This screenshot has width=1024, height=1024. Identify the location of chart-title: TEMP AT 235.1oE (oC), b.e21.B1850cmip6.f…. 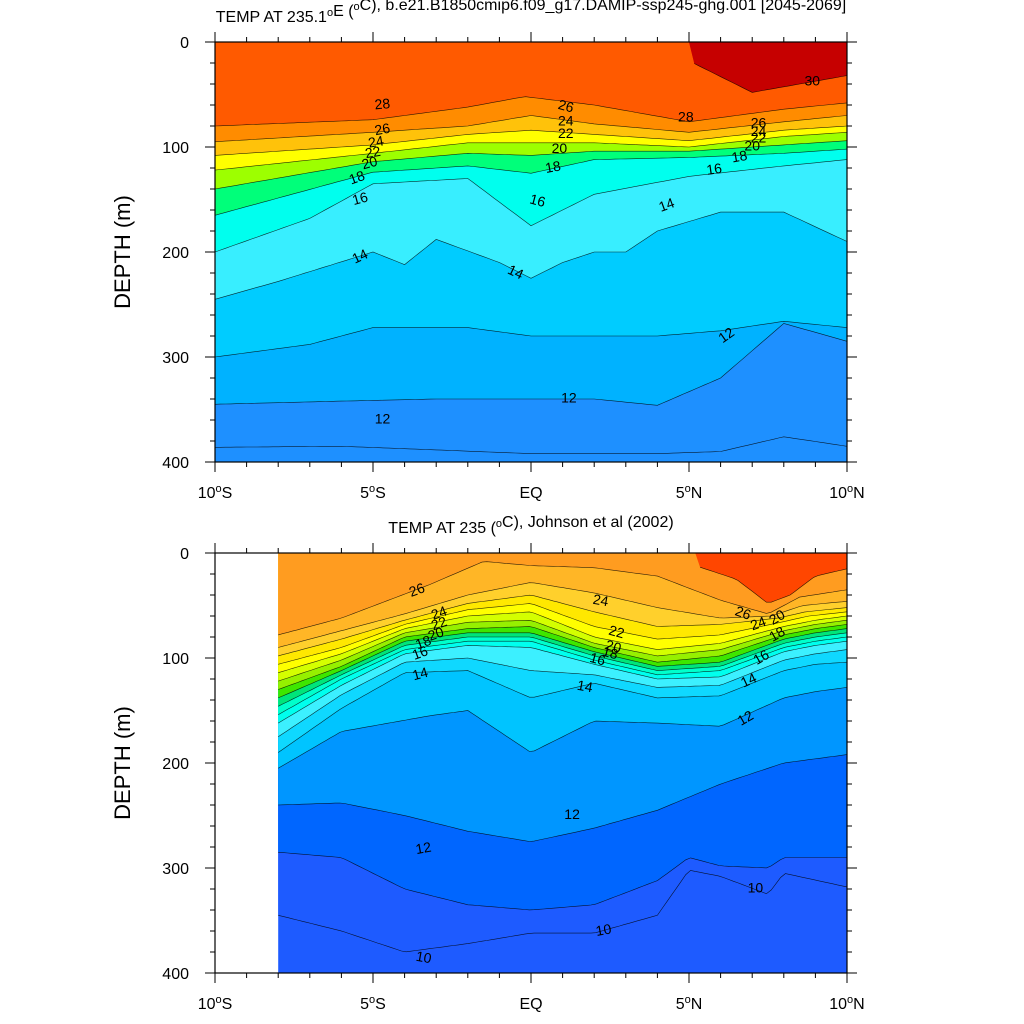
(531, 13).